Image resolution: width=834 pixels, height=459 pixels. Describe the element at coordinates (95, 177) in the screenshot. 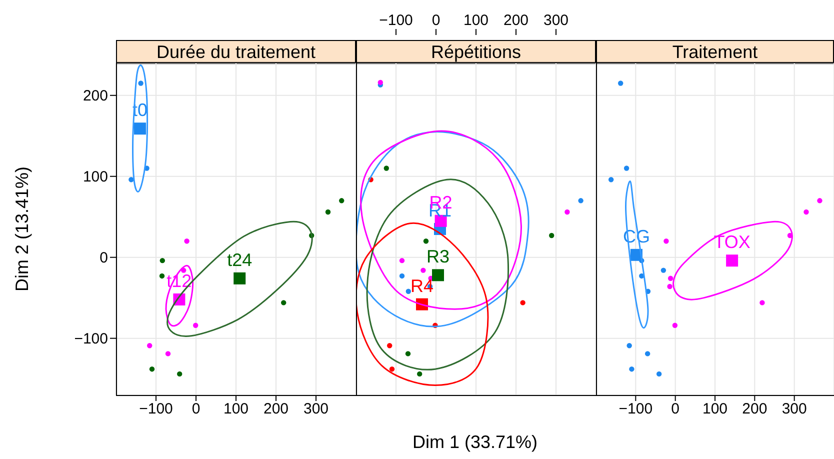

I see `y-tick-label: 100` at that location.